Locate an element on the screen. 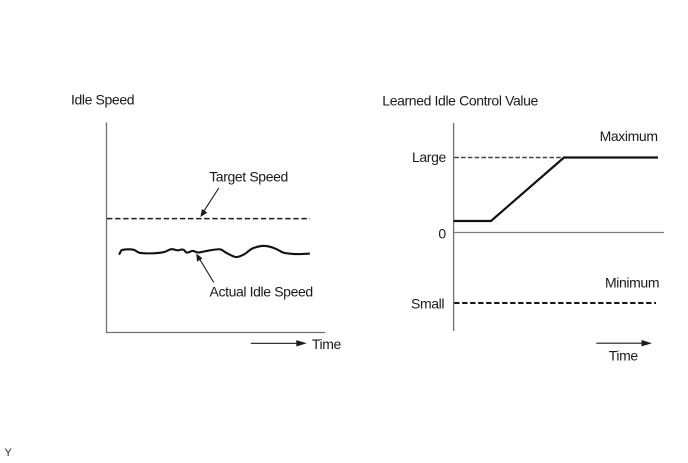 The width and height of the screenshot is (688, 463). svg-text: Maximum is located at coordinates (629, 136).